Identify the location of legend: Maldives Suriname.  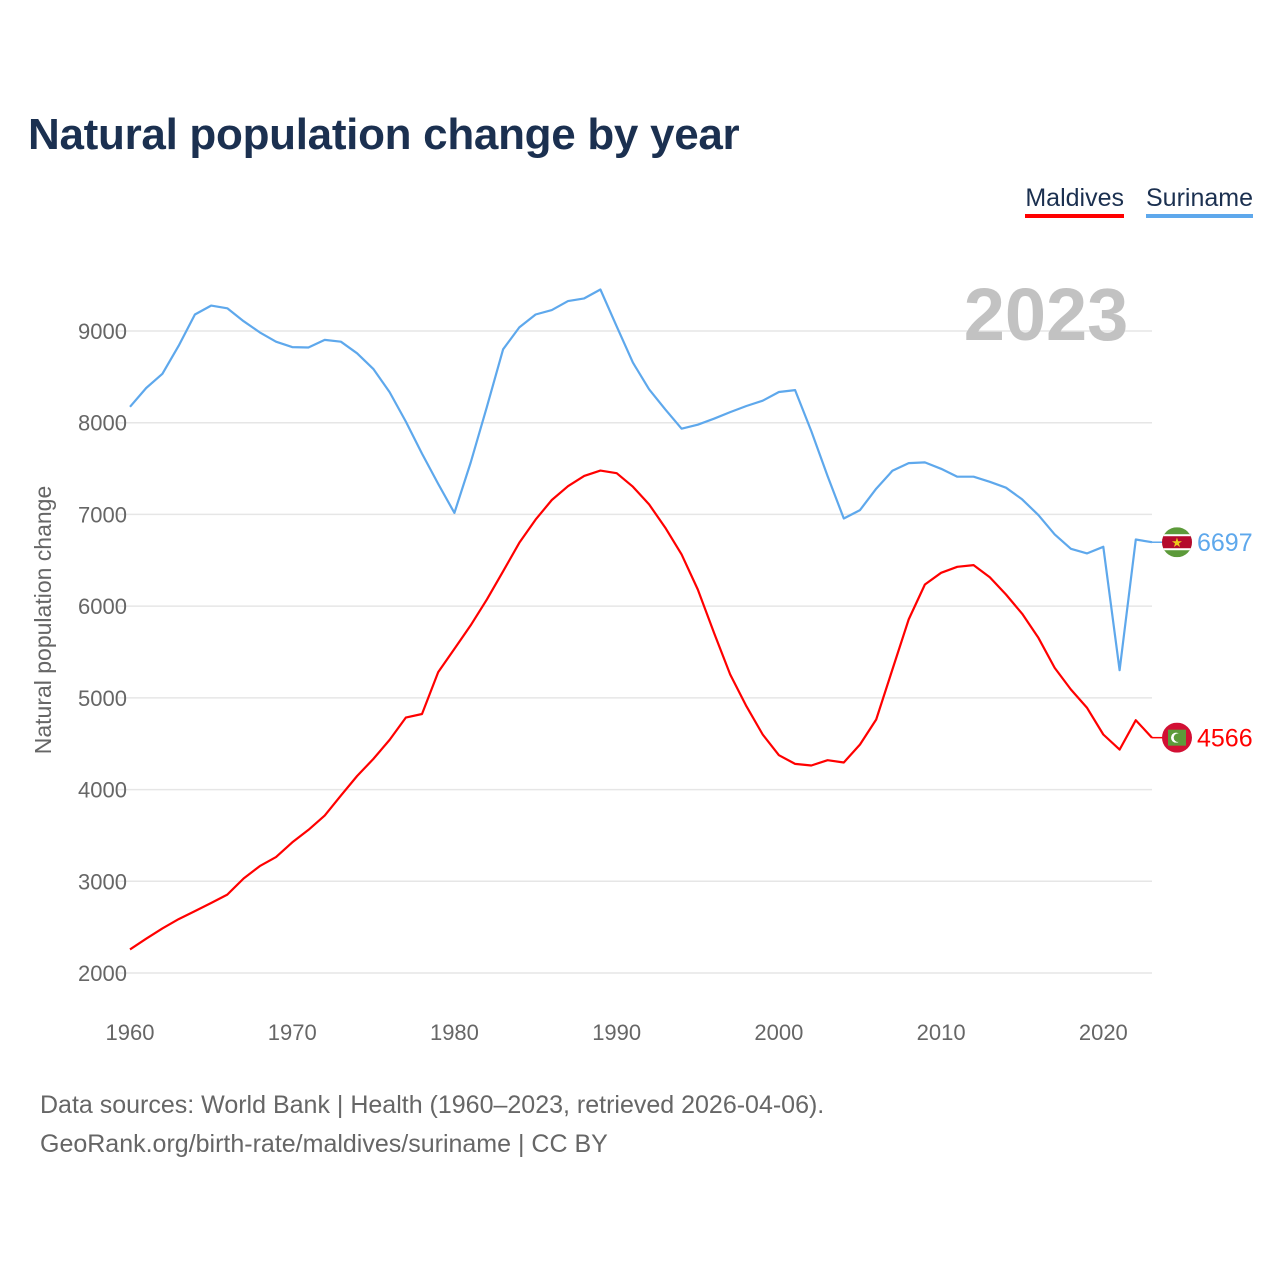
(1139, 201).